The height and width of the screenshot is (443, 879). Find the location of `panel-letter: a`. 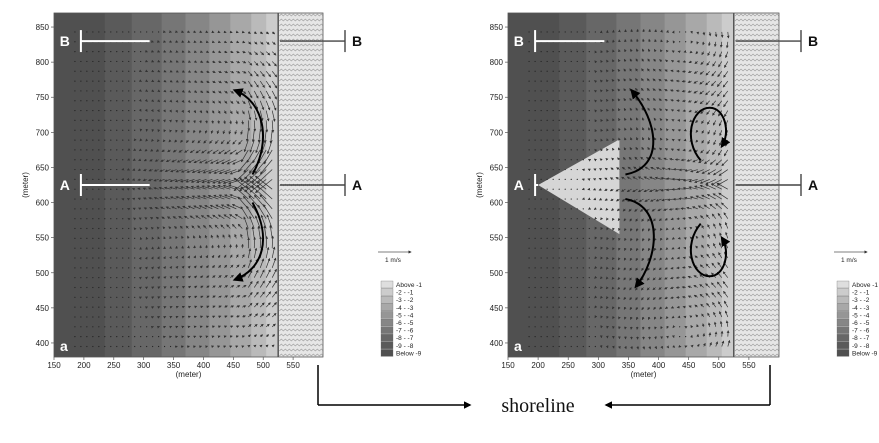

panel-letter: a is located at coordinates (518, 346).